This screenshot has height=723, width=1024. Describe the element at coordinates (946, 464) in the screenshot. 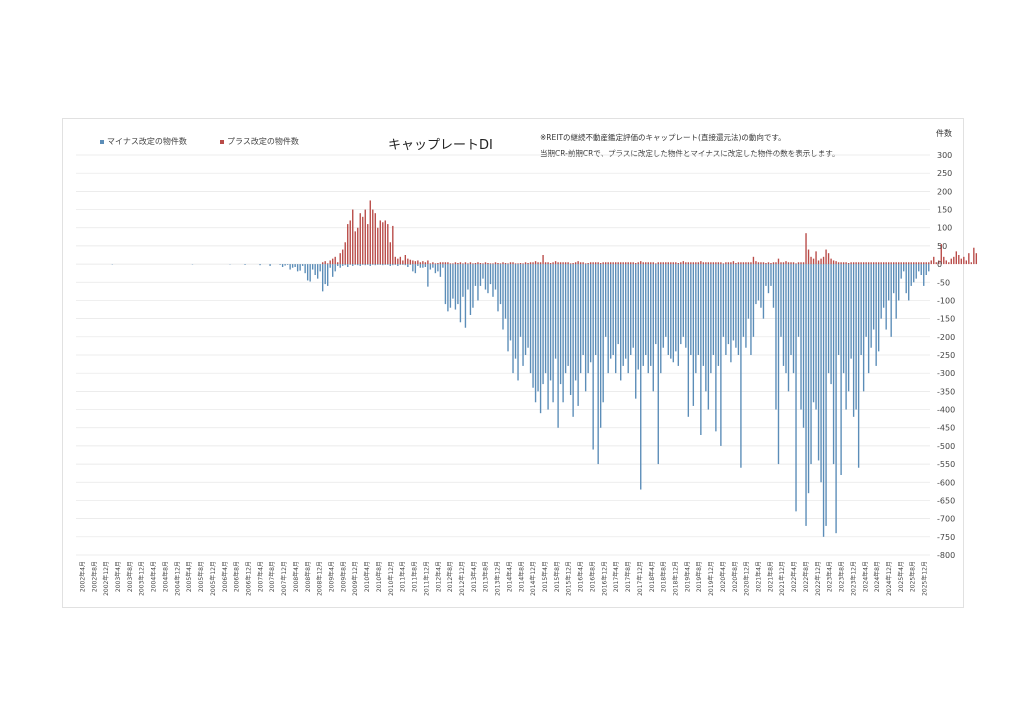

I see `y-tick-label: -550` at that location.